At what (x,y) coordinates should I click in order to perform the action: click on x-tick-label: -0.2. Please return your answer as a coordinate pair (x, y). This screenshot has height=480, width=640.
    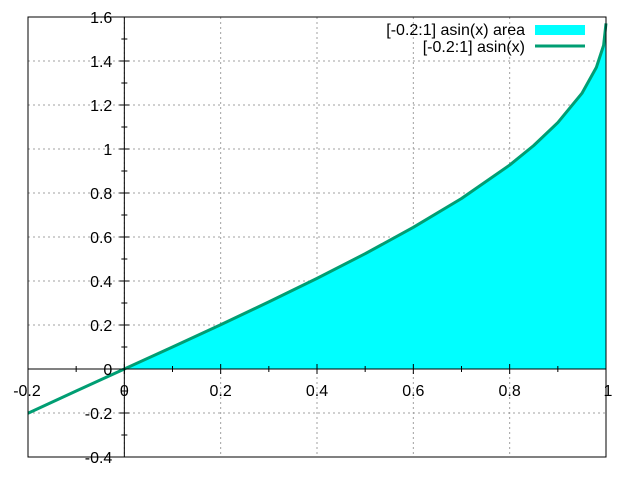
    Looking at the image, I should click on (27, 391).